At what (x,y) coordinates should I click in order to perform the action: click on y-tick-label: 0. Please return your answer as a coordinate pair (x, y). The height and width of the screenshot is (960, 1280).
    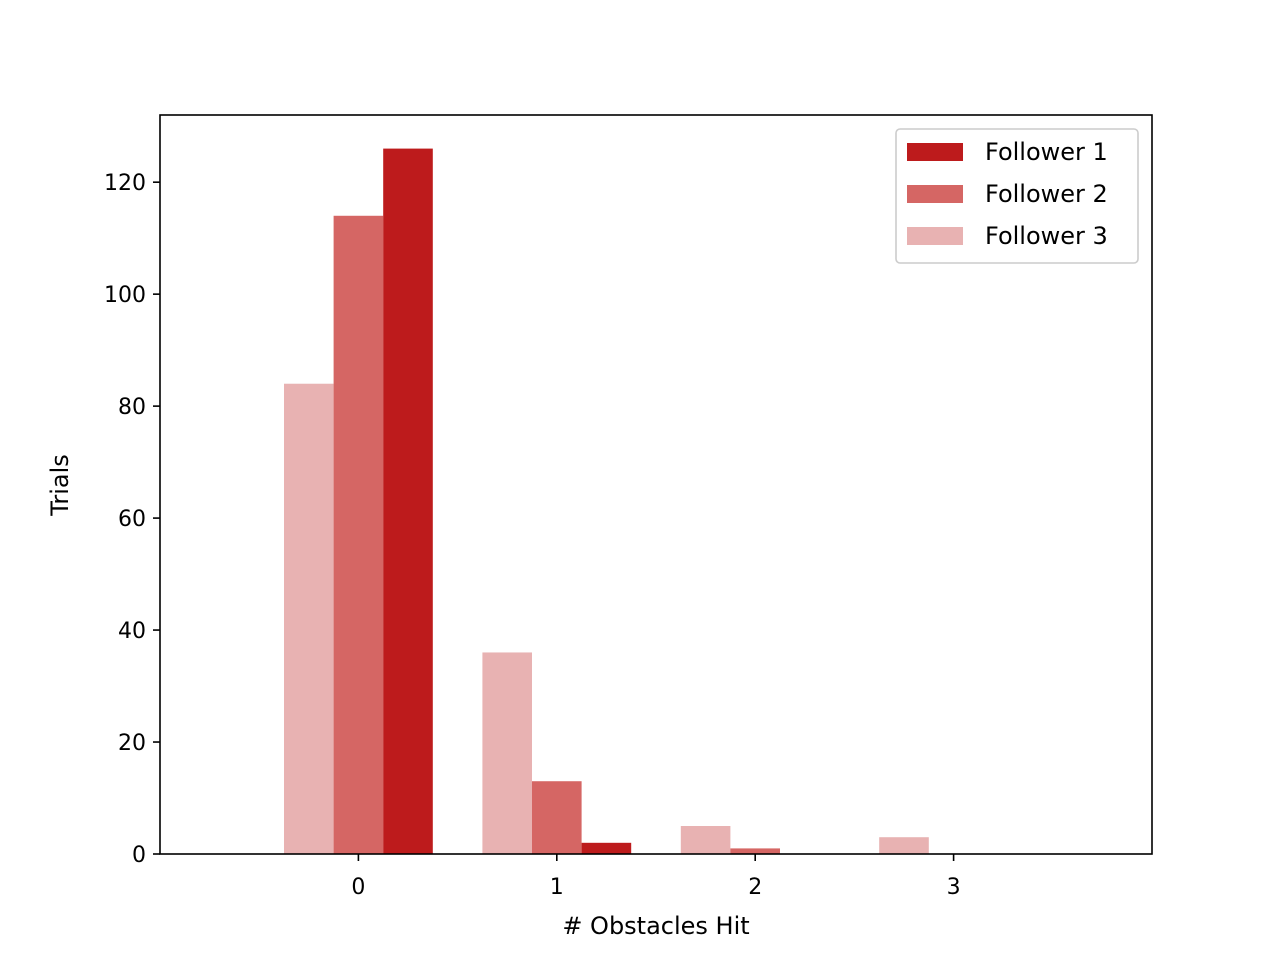
    Looking at the image, I should click on (139, 855).